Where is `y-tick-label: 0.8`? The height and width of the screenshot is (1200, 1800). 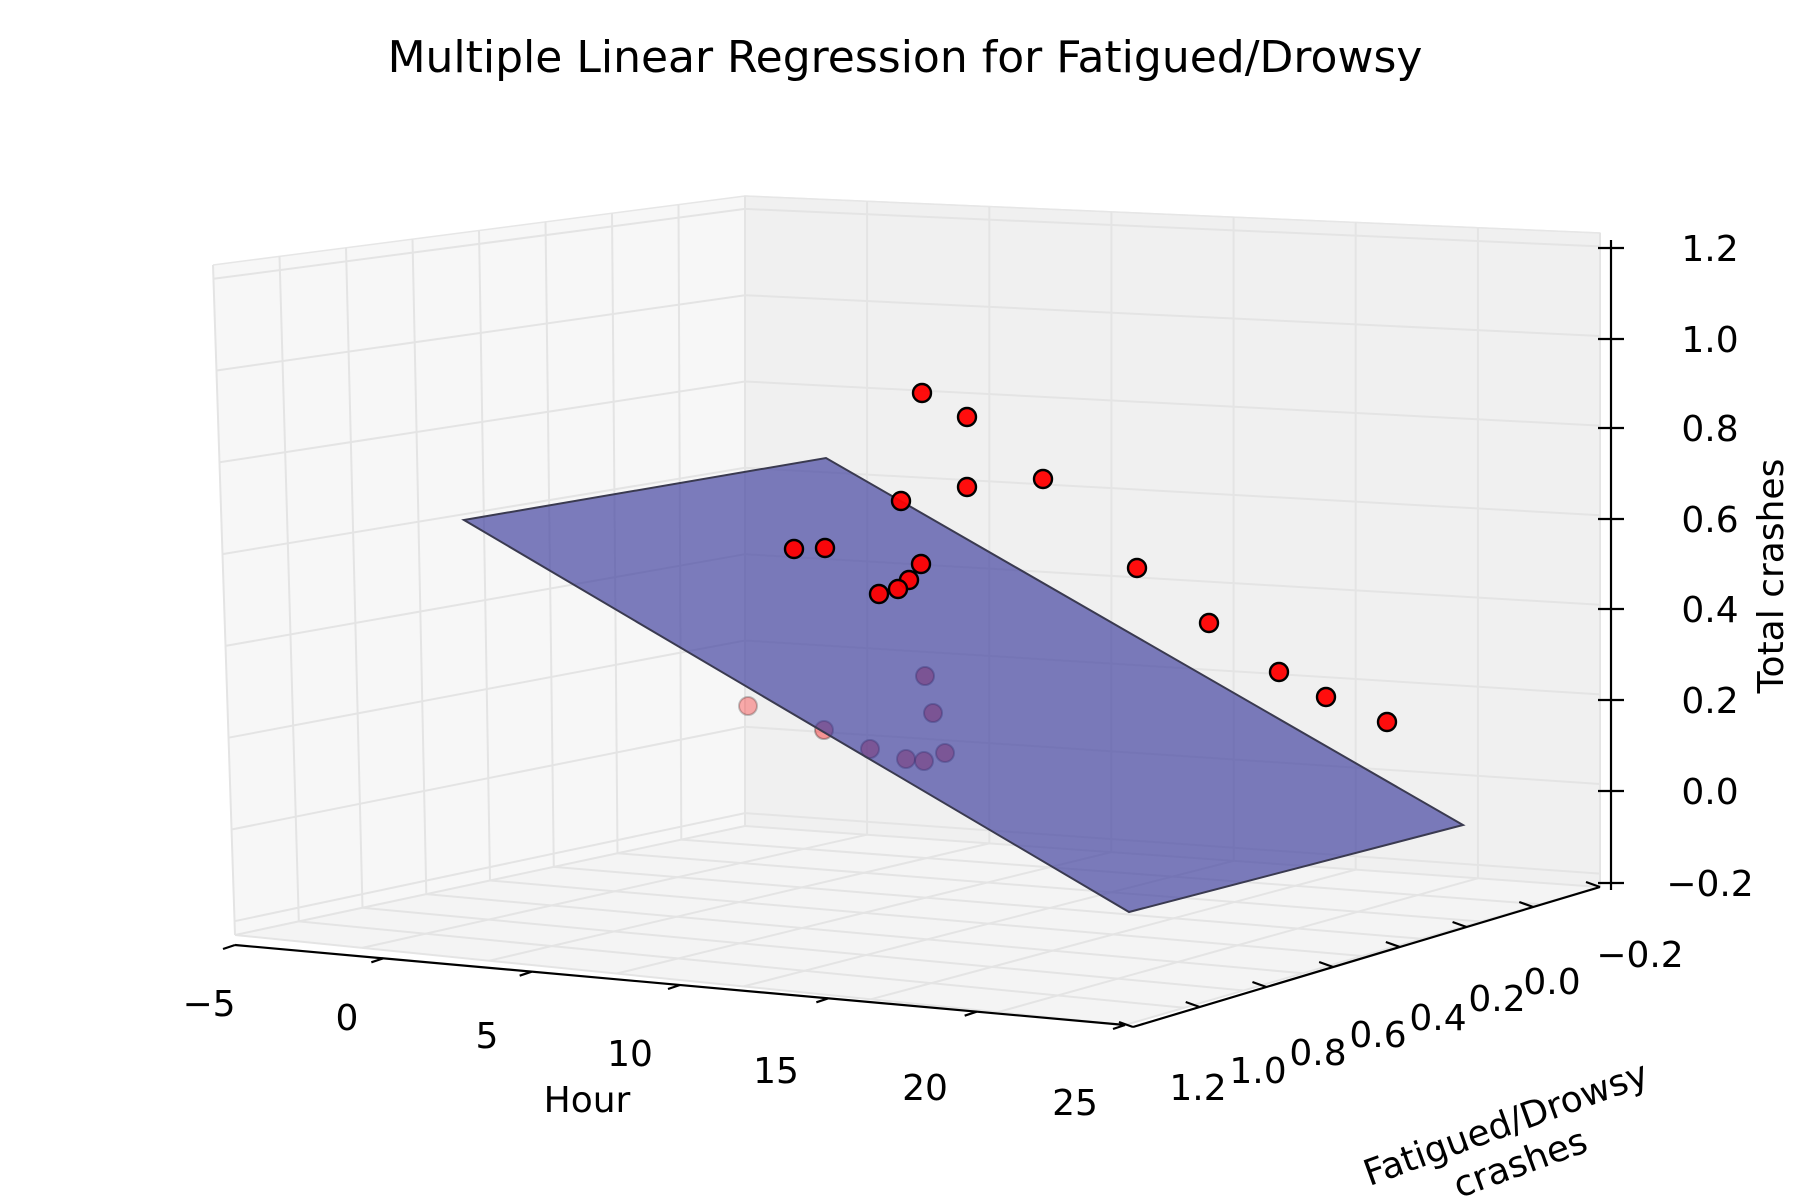
y-tick-label: 0.8 is located at coordinates (1317, 1053).